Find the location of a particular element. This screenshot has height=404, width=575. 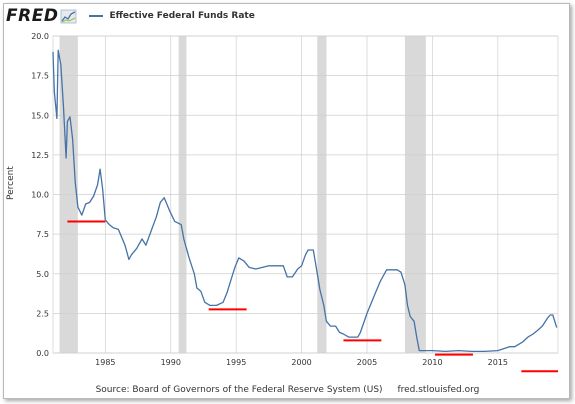

x-tick-label: 2010 is located at coordinates (432, 362).